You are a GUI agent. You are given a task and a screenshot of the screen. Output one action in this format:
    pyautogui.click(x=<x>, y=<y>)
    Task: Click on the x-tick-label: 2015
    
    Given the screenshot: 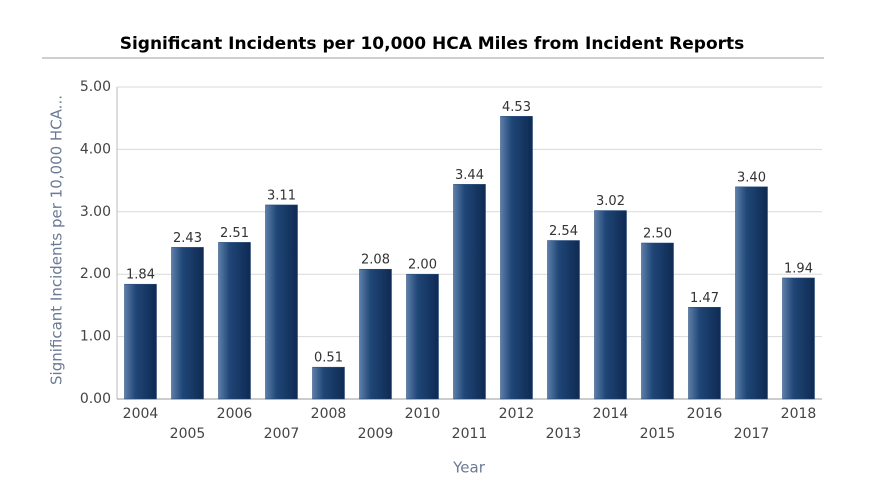 What is the action you would take?
    pyautogui.click(x=658, y=434)
    